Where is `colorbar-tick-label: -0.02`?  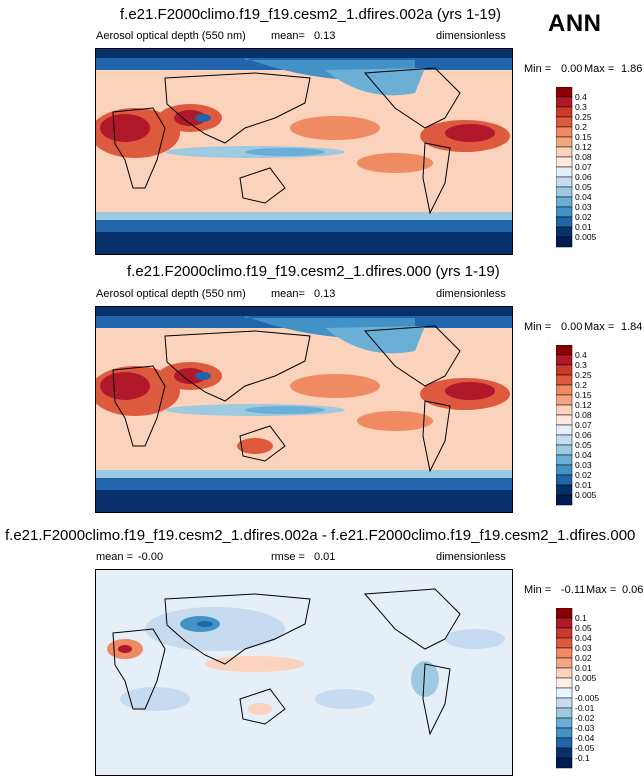 colorbar-tick-label: -0.02 is located at coordinates (585, 718).